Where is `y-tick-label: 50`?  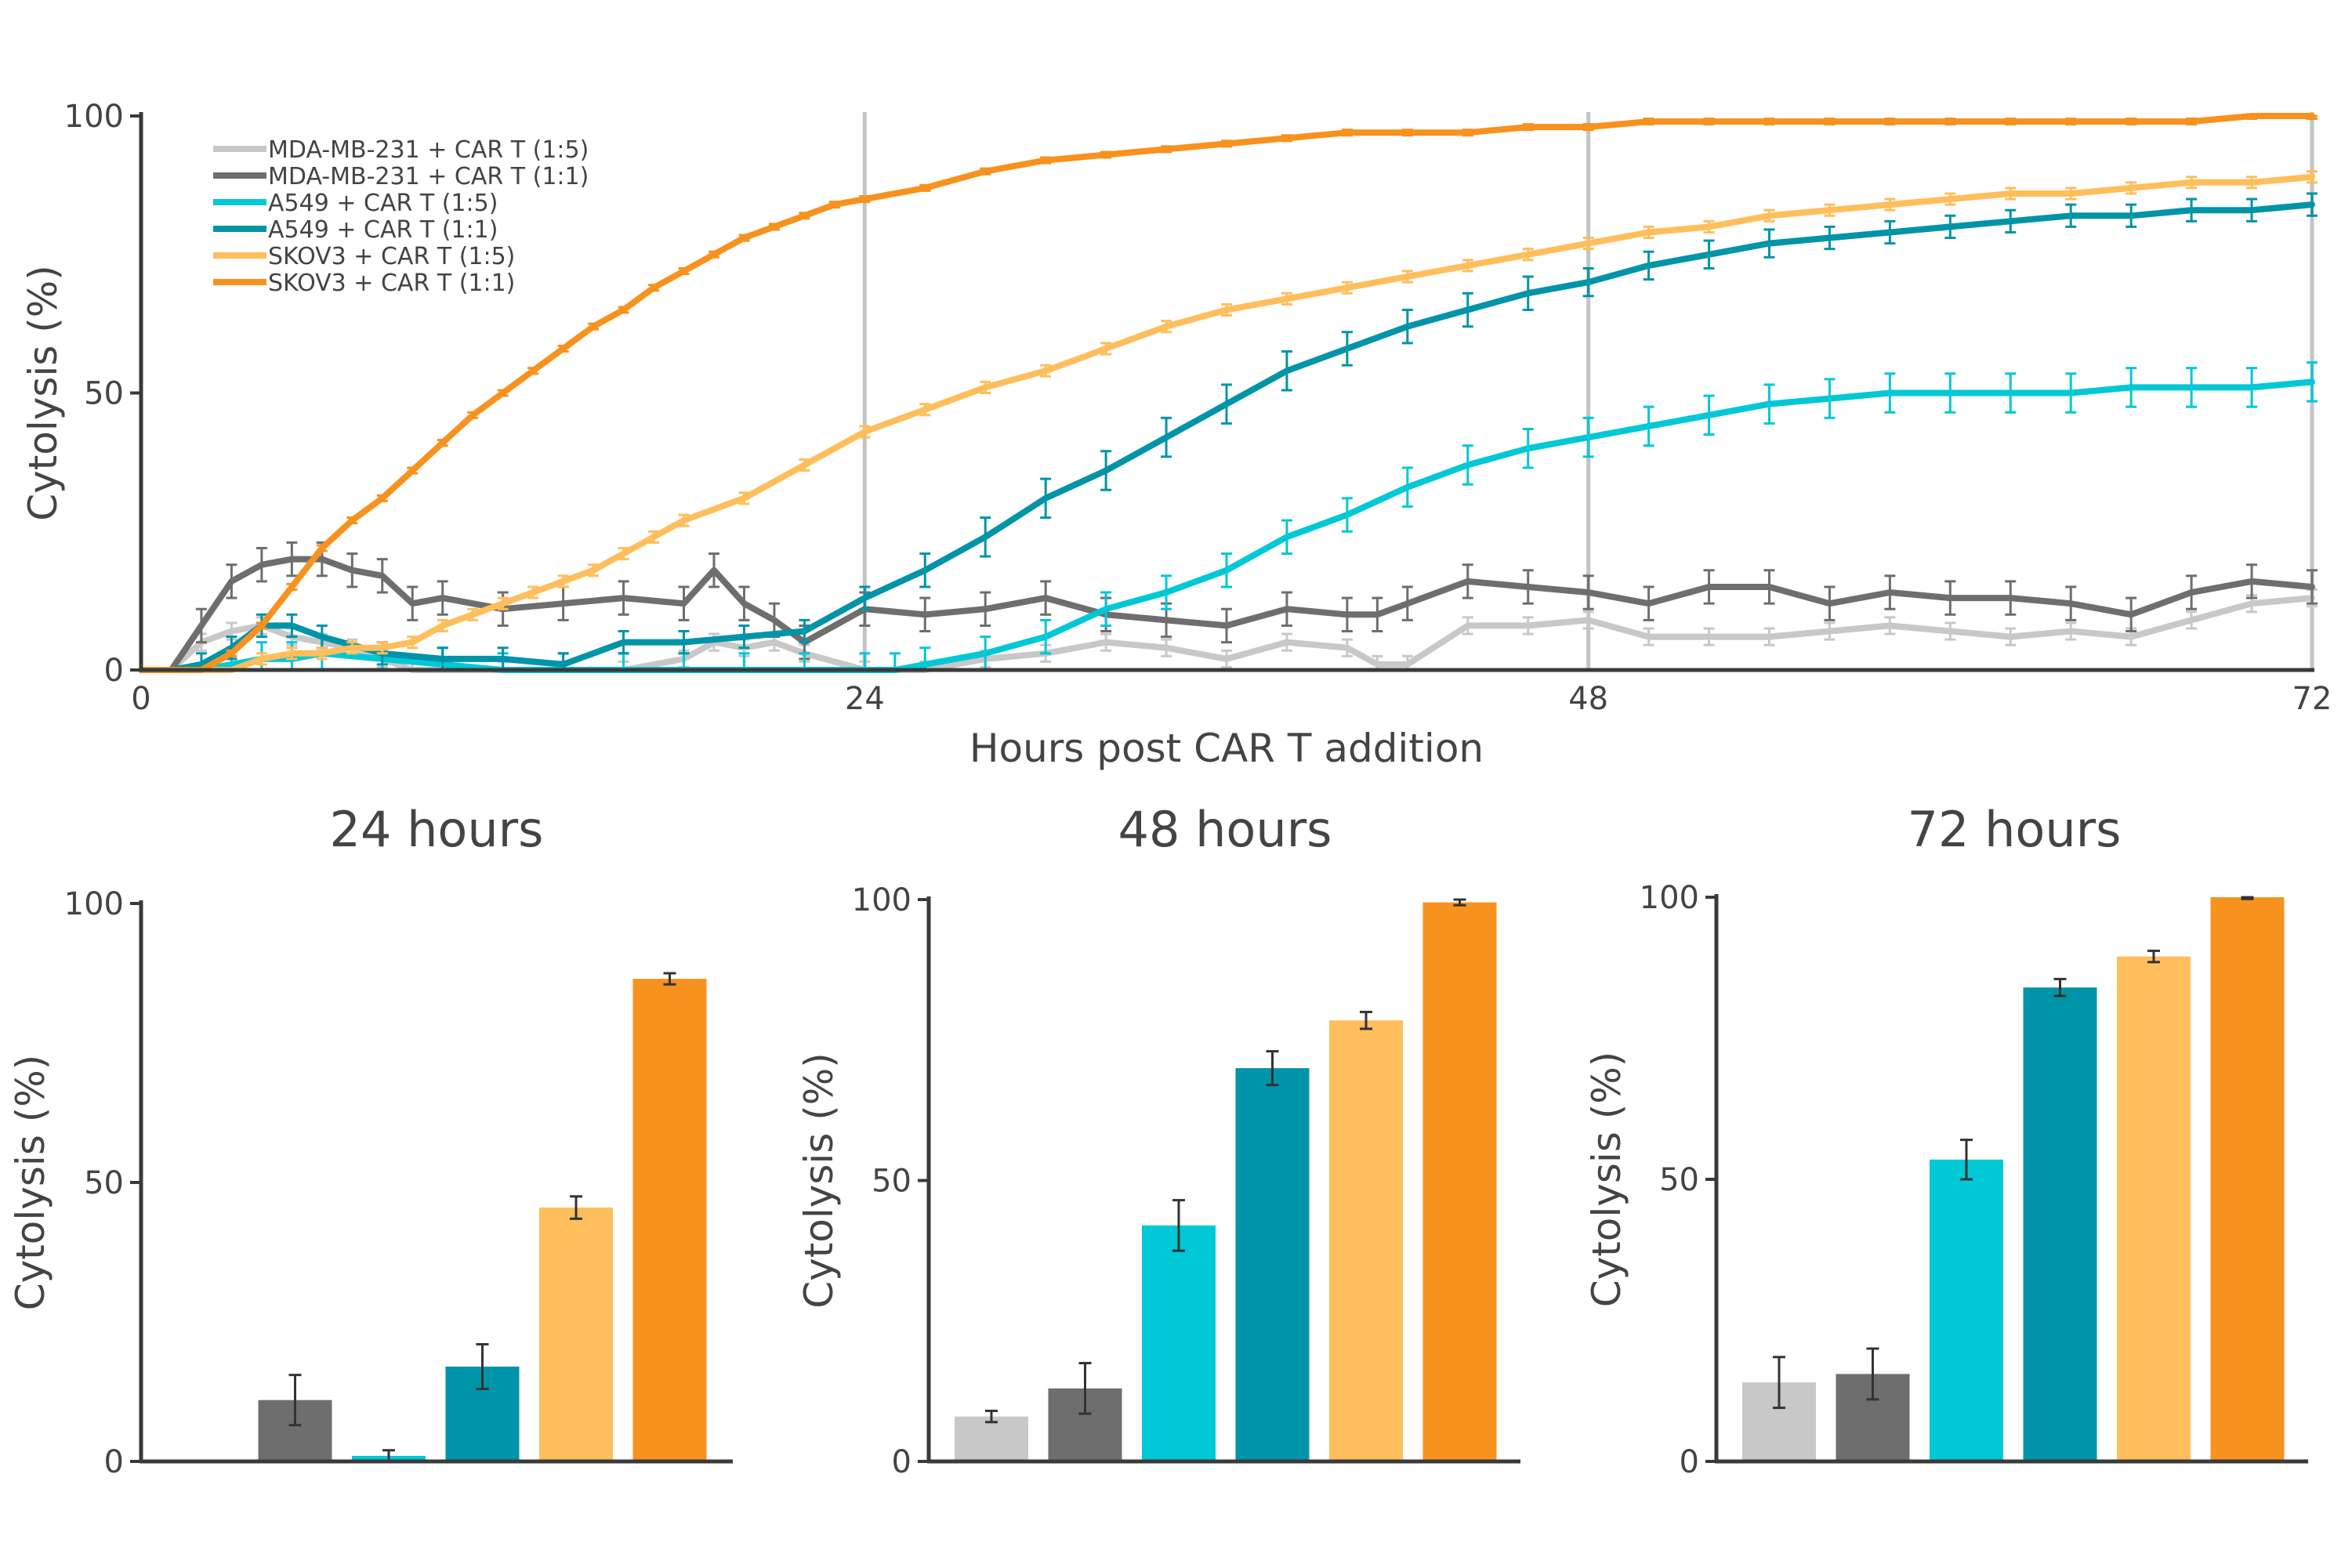 y-tick-label: 50 is located at coordinates (892, 1182).